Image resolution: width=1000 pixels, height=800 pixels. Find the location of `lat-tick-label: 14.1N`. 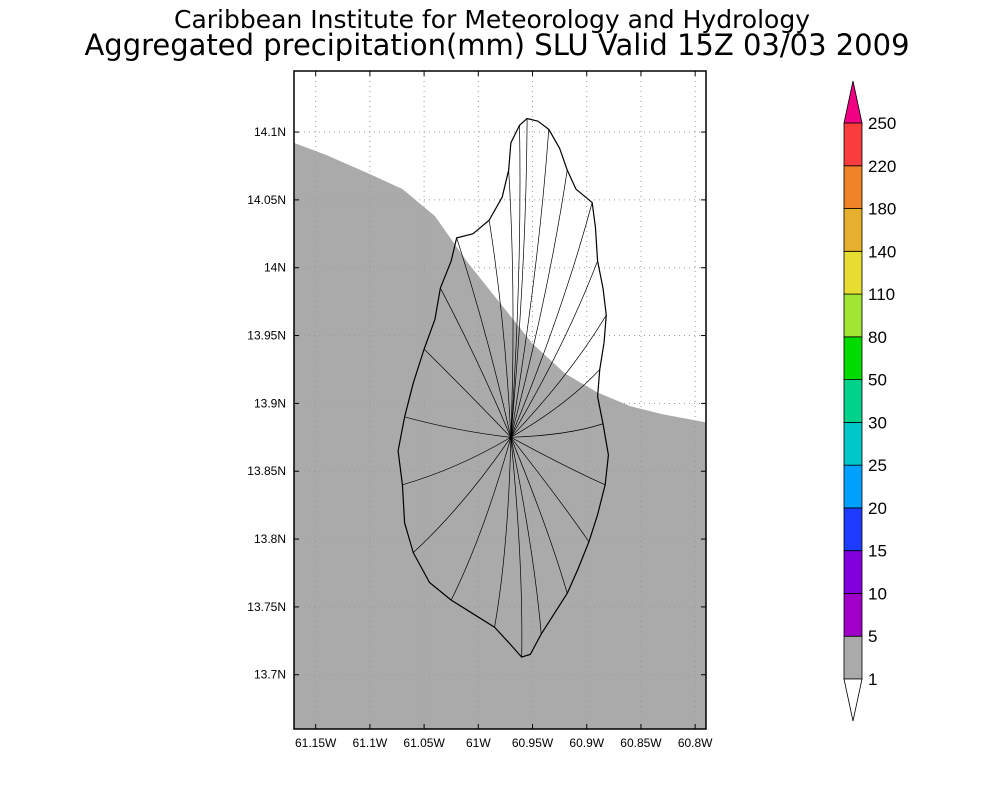

lat-tick-label: 14.1N is located at coordinates (270, 132).